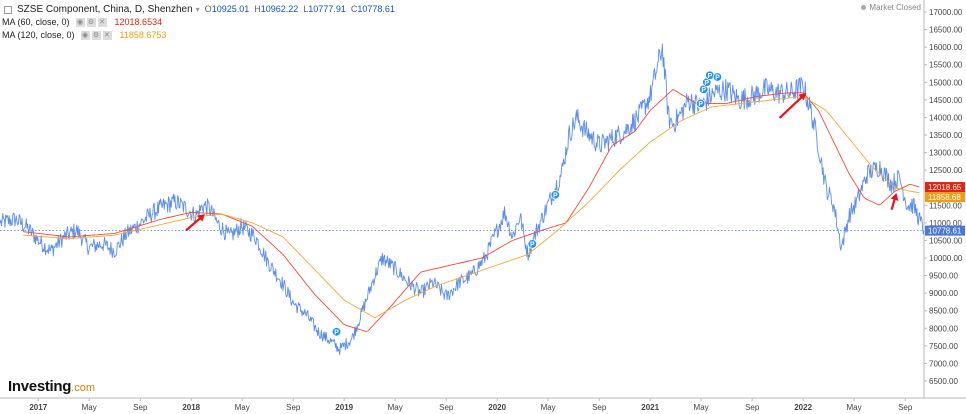  Describe the element at coordinates (946, 170) in the screenshot. I see `y-tick-label: 12500.00` at that location.